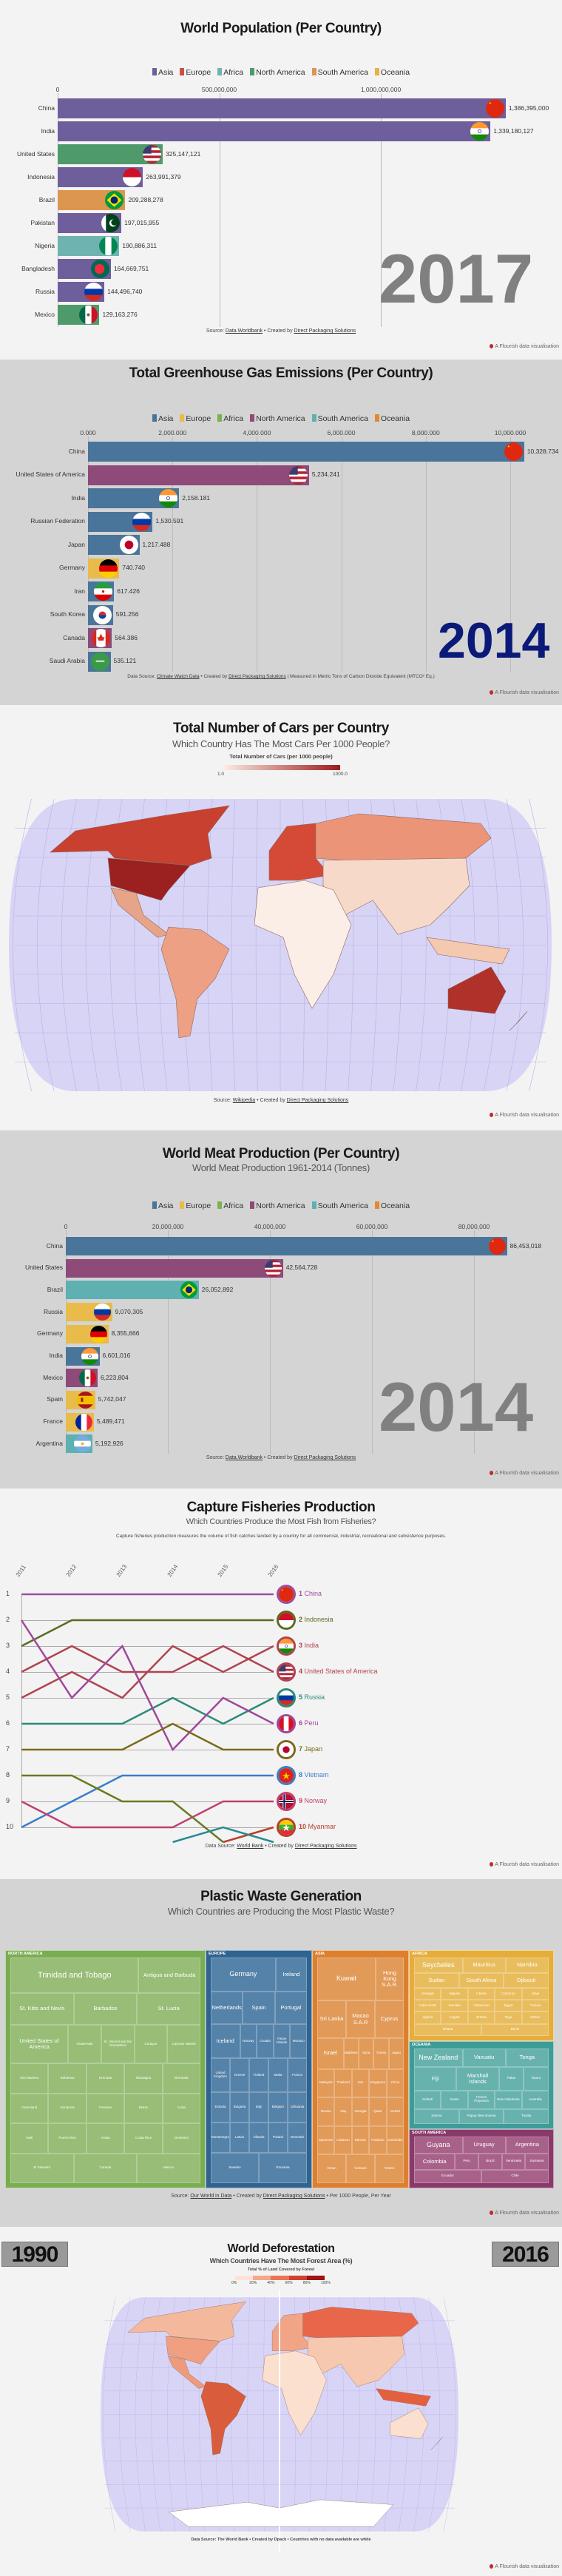 This screenshot has height=2576, width=562. What do you see at coordinates (279, 2421) in the screenshot?
I see `comparison-slider-handle` at bounding box center [279, 2421].